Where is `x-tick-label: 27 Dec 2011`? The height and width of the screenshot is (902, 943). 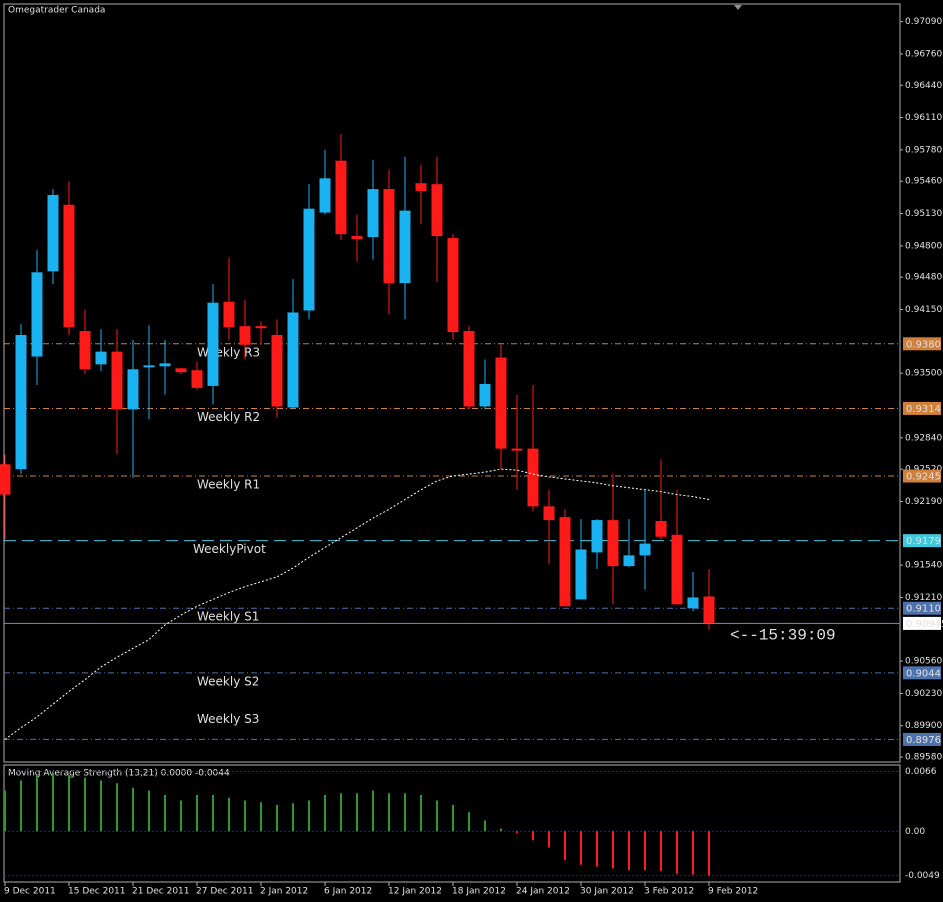
x-tick-label: 27 Dec 2011 is located at coordinates (225, 892).